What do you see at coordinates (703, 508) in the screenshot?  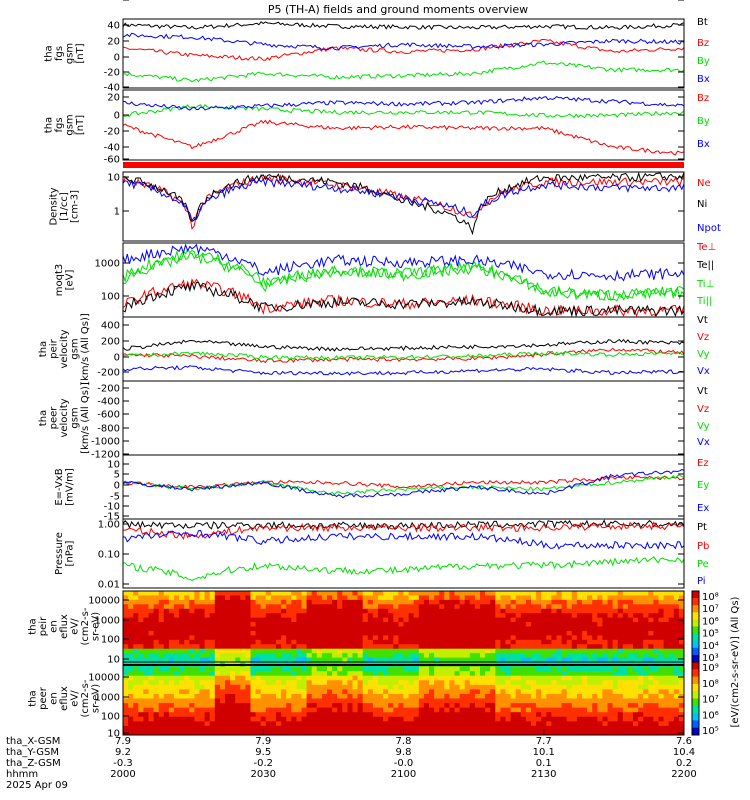 I see `legend-Ex: Ex` at bounding box center [703, 508].